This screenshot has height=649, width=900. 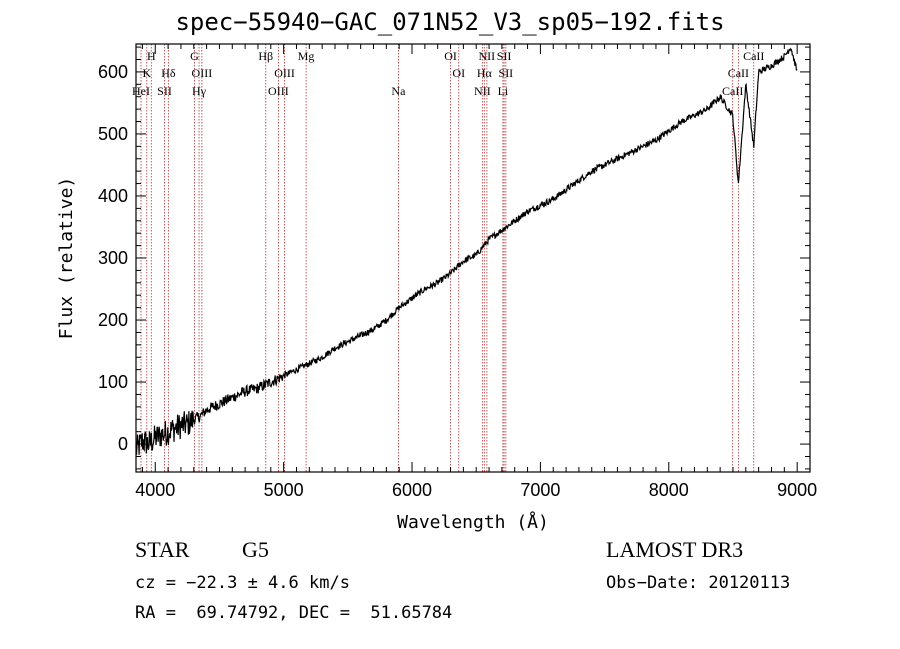 I want to click on line-label-5: G, so click(x=194, y=56).